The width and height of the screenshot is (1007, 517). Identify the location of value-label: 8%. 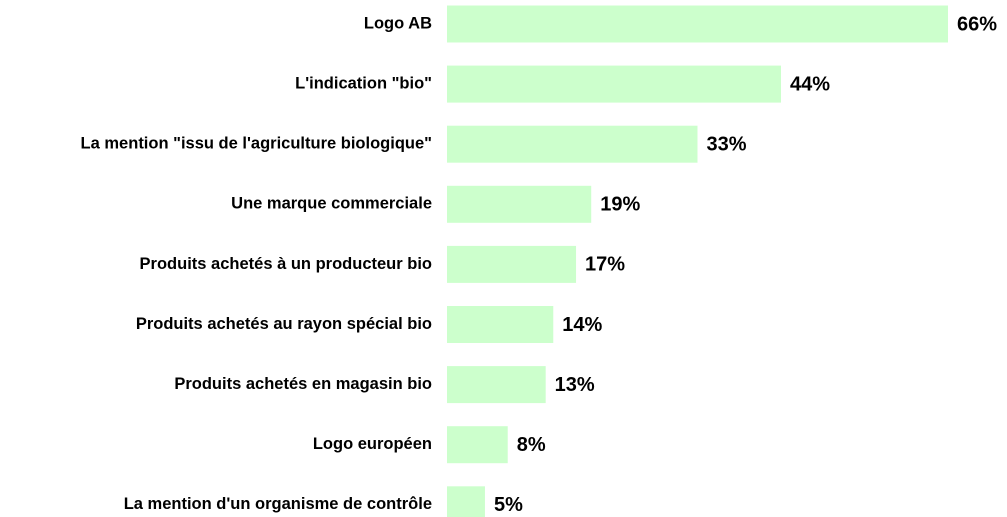
(531, 445).